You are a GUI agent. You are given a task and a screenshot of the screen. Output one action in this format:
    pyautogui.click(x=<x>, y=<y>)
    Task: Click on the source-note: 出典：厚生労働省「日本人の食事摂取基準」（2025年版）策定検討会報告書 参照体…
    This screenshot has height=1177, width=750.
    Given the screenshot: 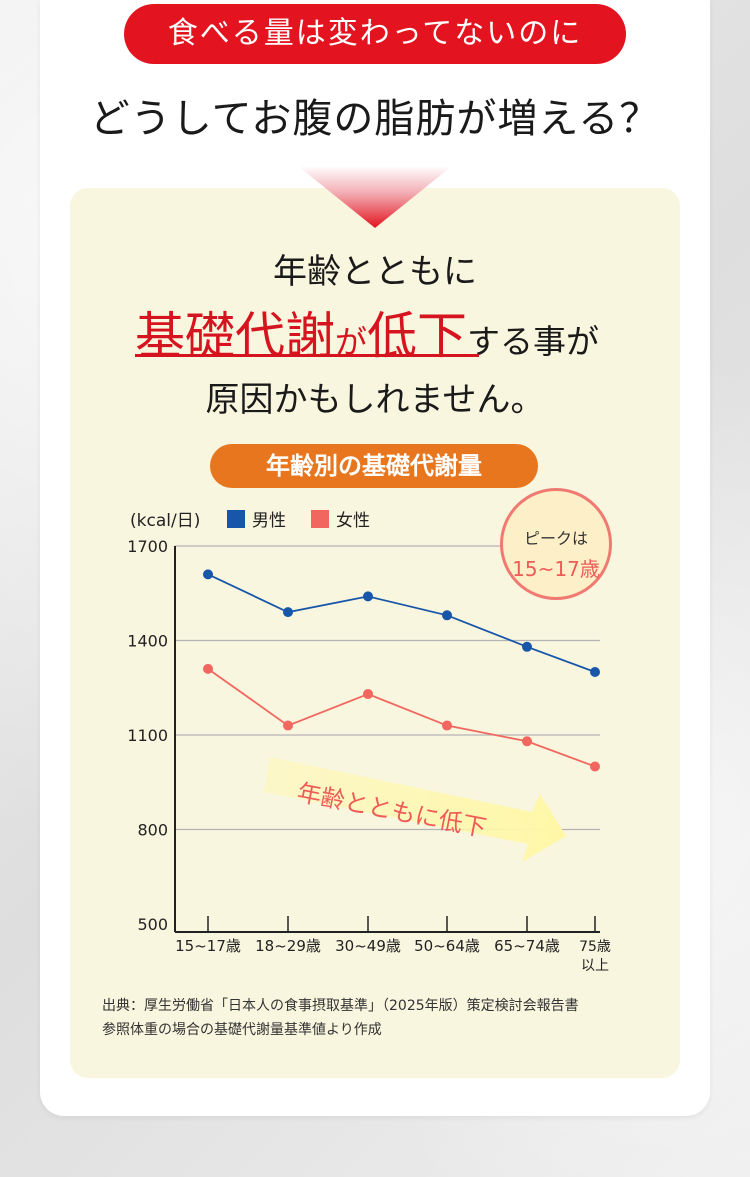 What is the action you would take?
    pyautogui.click(x=382, y=1018)
    